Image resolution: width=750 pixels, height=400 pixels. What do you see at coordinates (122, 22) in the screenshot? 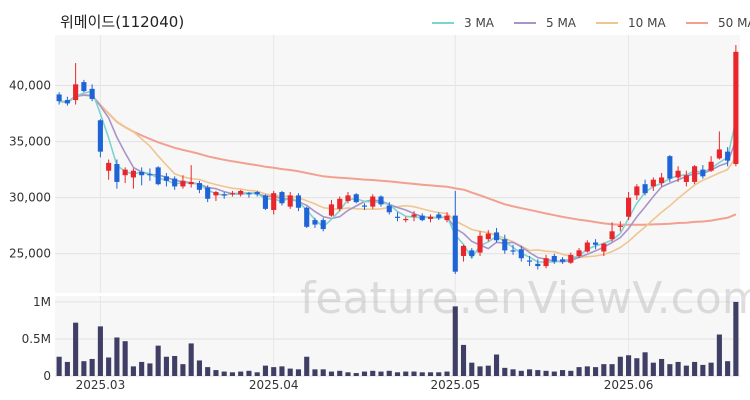
I see `chart-title: 위메이드(112040)` at bounding box center [122, 22].